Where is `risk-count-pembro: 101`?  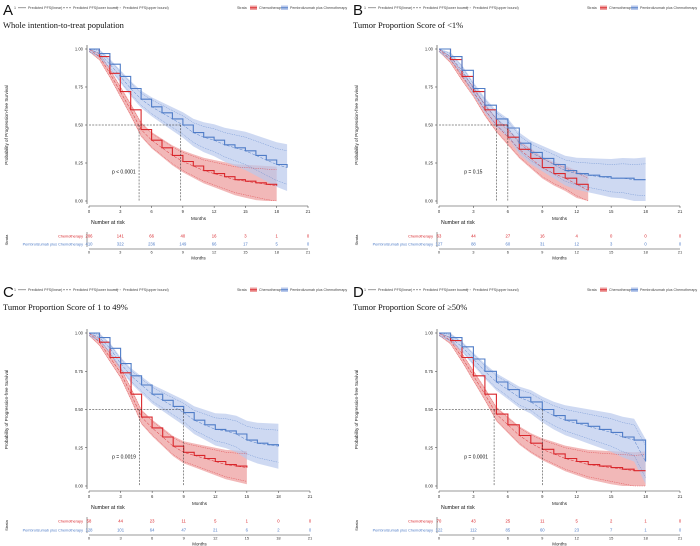 risk-count-pembro: 101 is located at coordinates (121, 530).